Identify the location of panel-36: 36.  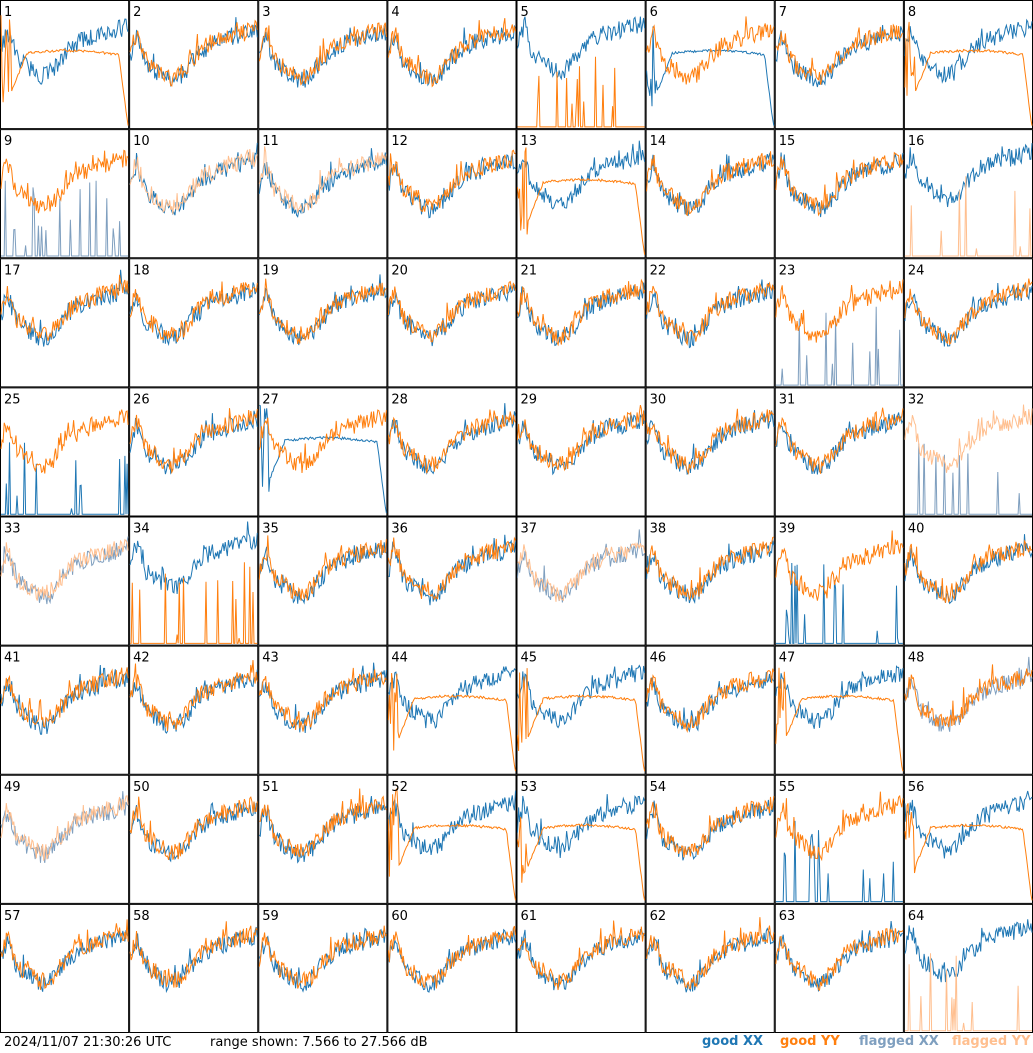
(452, 581).